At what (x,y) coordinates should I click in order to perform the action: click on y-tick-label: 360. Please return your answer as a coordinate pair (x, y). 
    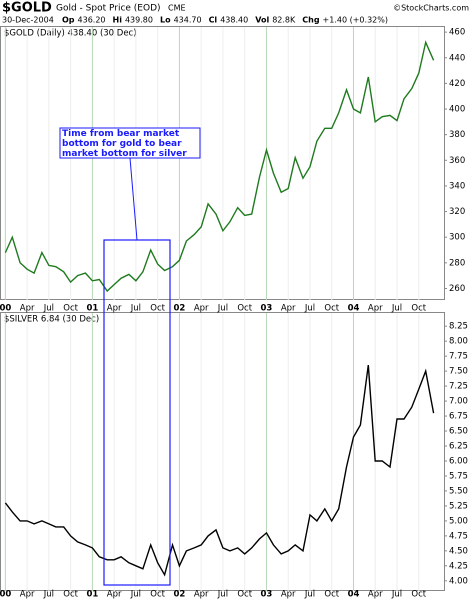
    Looking at the image, I should click on (457, 161).